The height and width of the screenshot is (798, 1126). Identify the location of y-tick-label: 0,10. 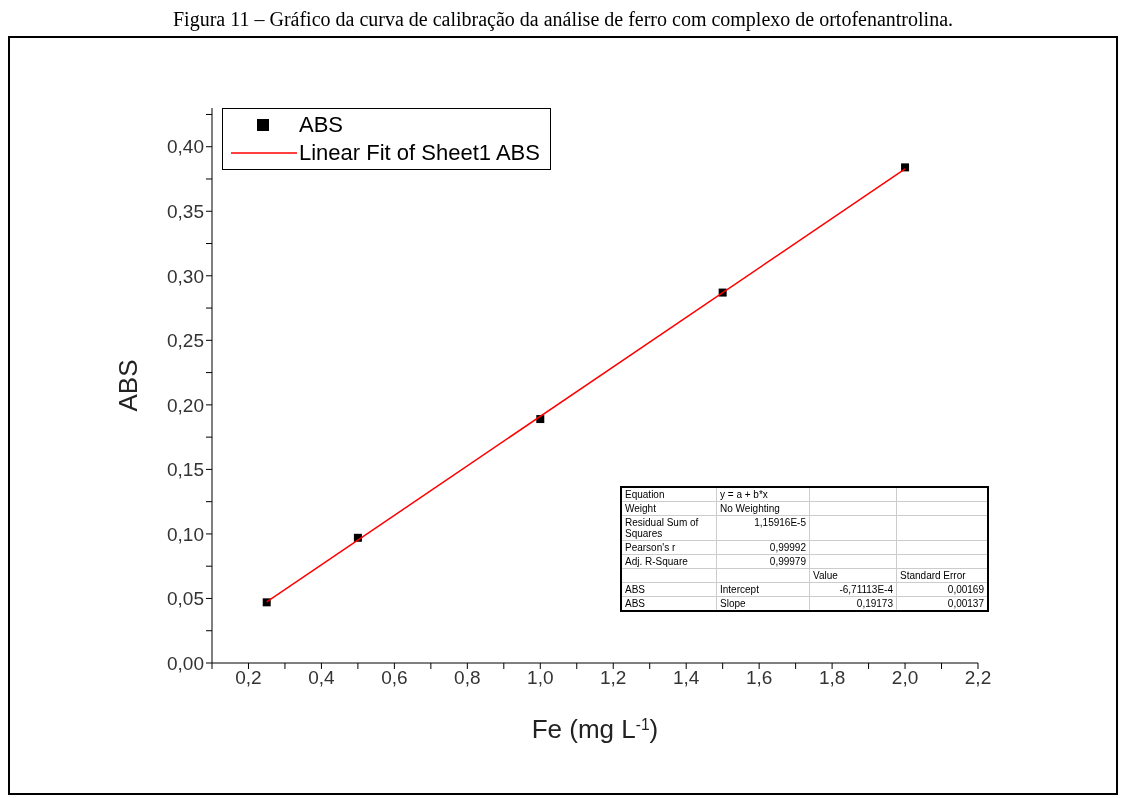
(185, 534).